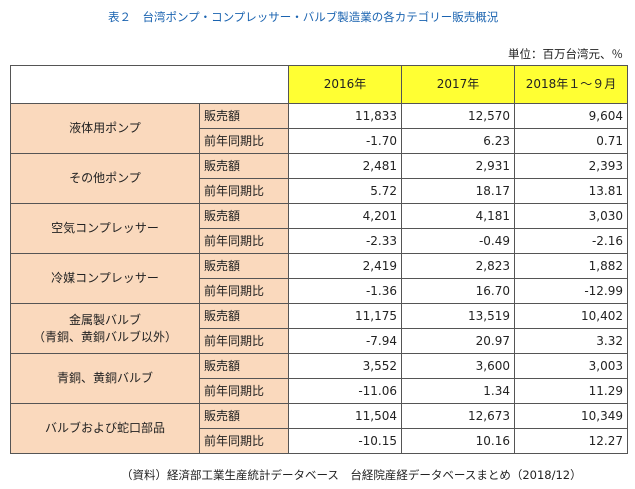 This screenshot has height=489, width=635. What do you see at coordinates (458, 141) in the screenshot?
I see `value-cell: 6.23` at bounding box center [458, 141].